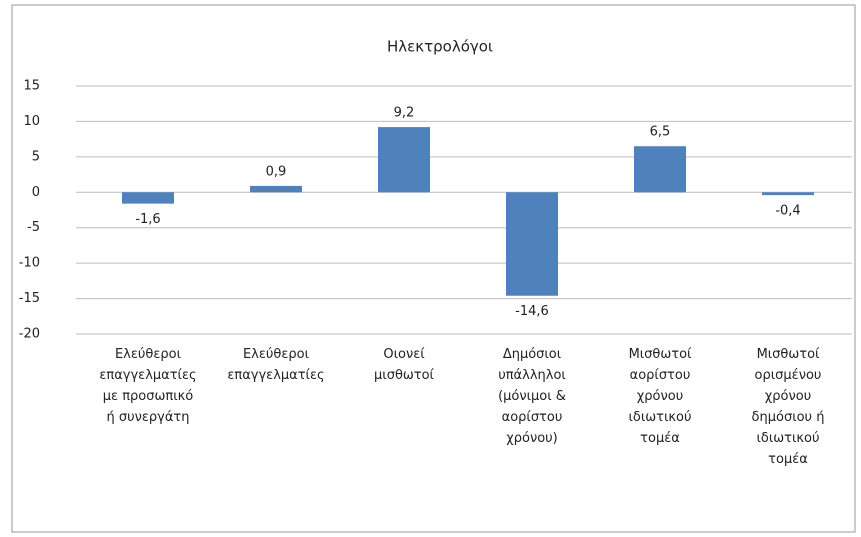  Describe the element at coordinates (33, 227) in the screenshot. I see `y-tick-label: -5` at that location.